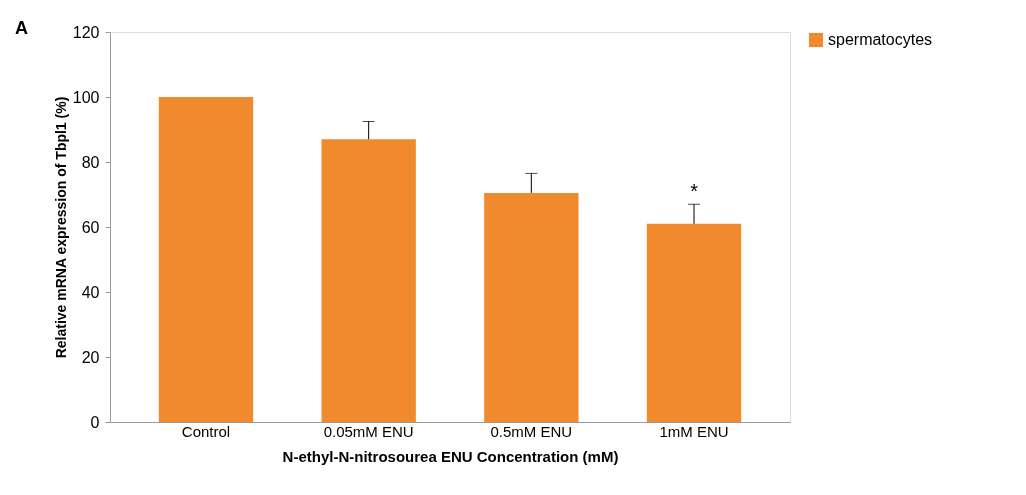  Describe the element at coordinates (60, 227) in the screenshot. I see `y-axis-title: Relative mRNA expression of Tbpl1 (%)` at that location.